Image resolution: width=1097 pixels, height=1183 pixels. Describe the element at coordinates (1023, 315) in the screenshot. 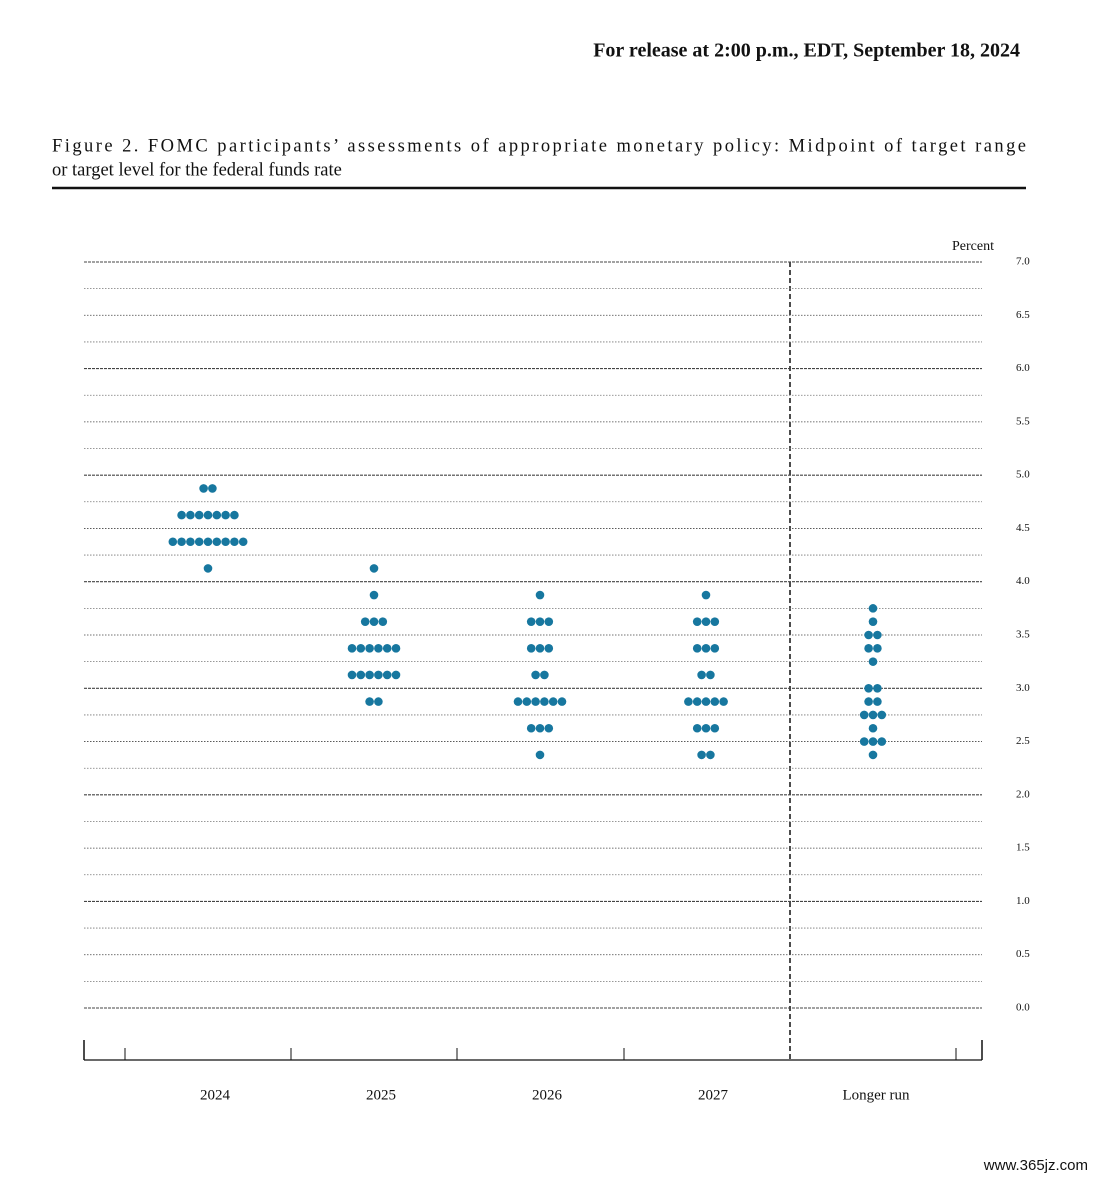

I see `y-tick-label: 6.5` at that location.